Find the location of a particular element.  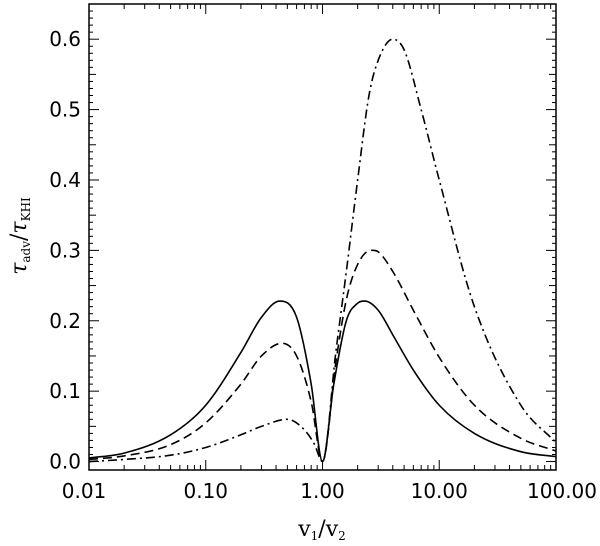

x-tick-label: 10.00 is located at coordinates (439, 491).